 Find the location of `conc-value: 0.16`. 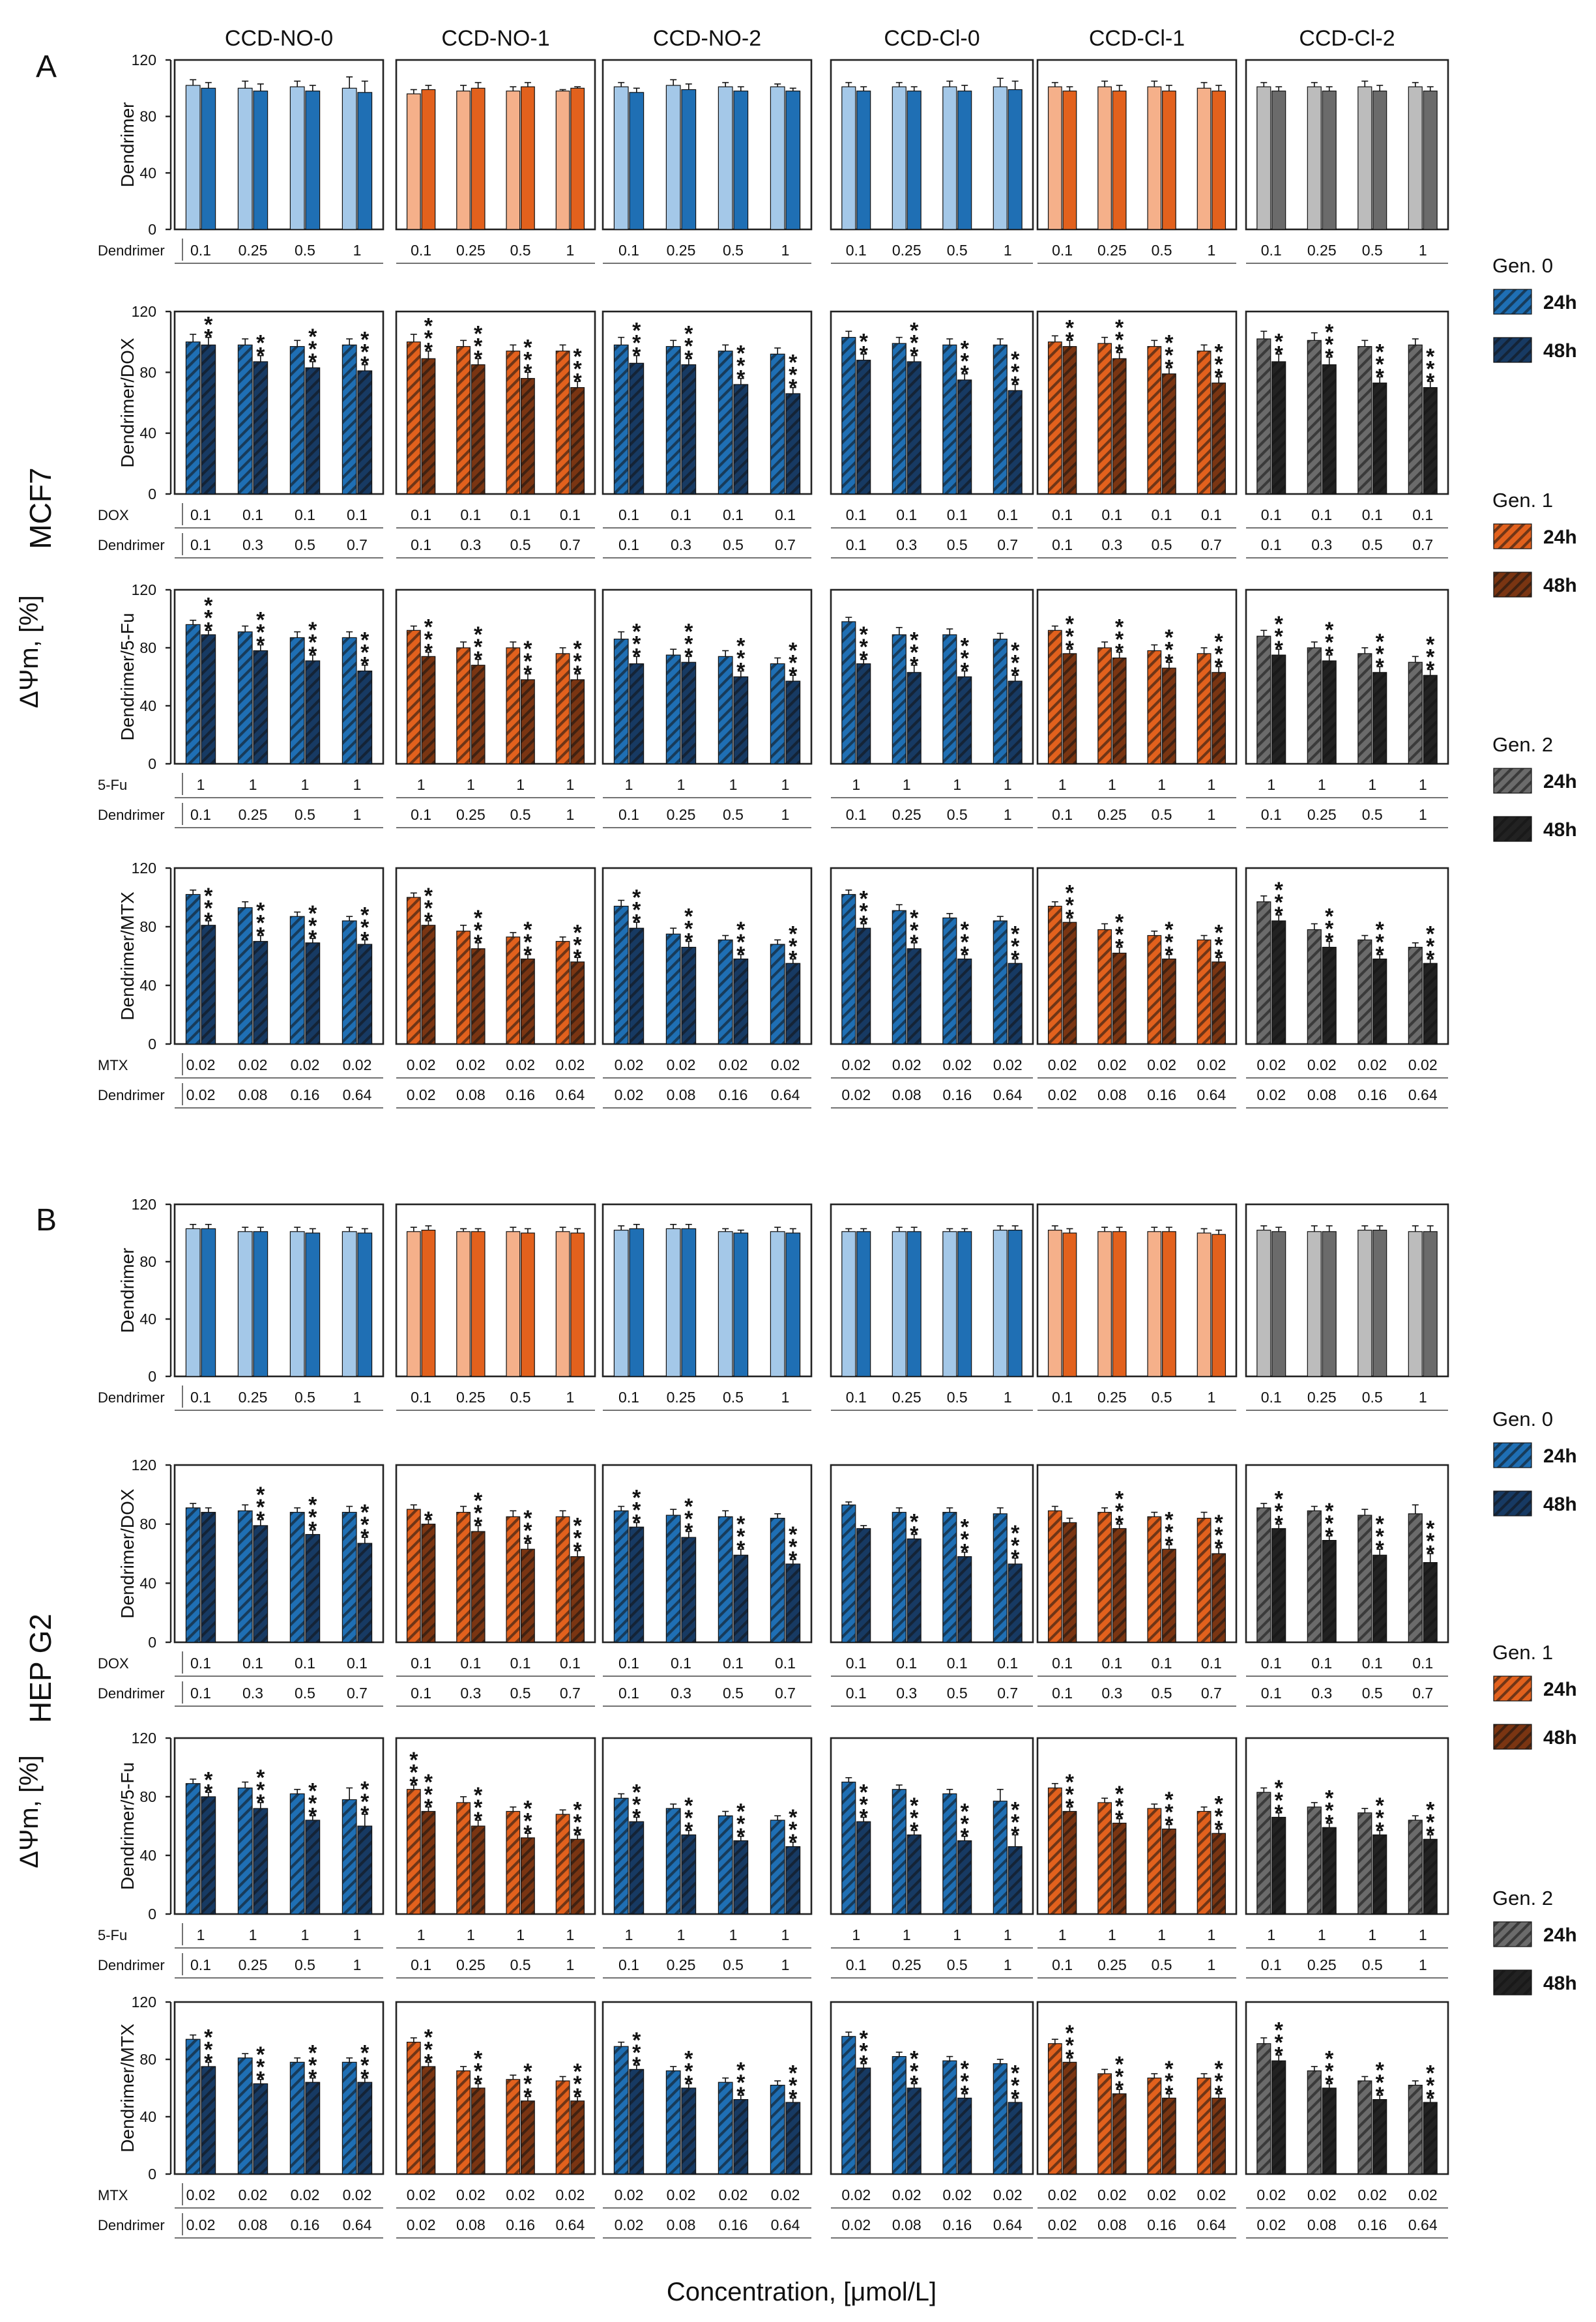

conc-value: 0.16 is located at coordinates (957, 2225).